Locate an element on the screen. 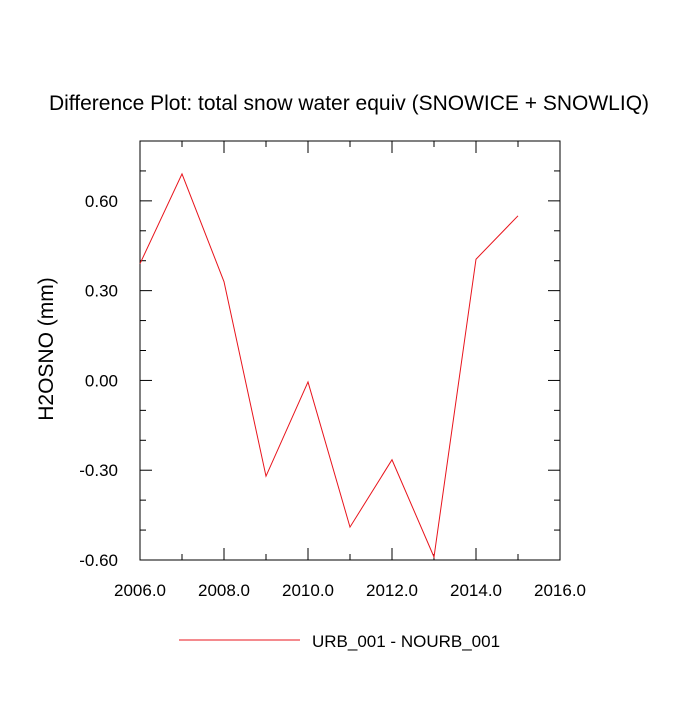  y-tick-label: 0.00 is located at coordinates (101, 380).